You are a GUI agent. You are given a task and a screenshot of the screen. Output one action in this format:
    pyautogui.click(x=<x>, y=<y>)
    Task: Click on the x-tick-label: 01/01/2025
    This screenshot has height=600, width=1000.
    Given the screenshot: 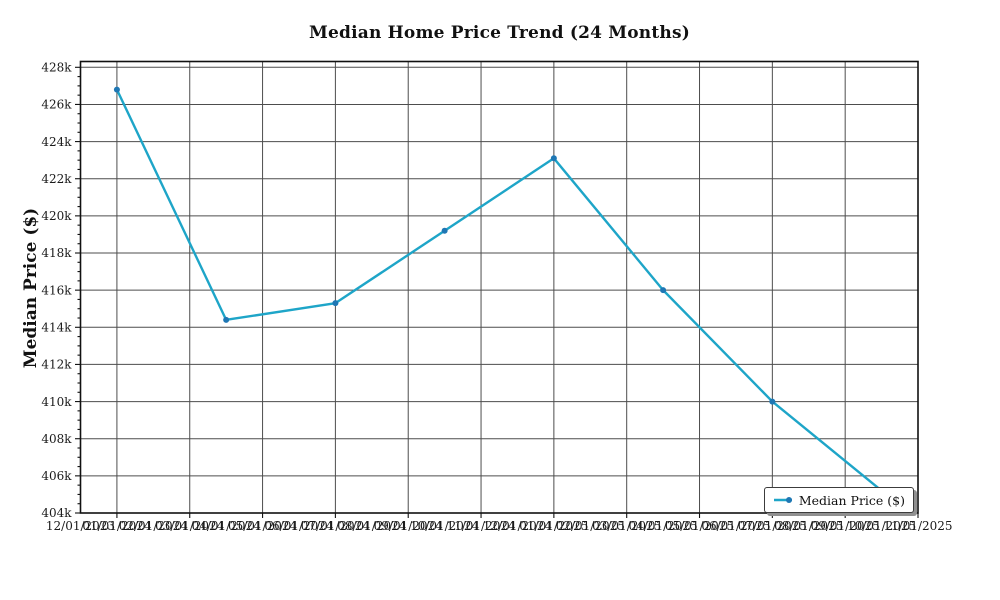 What is the action you would take?
    pyautogui.click(x=553, y=526)
    